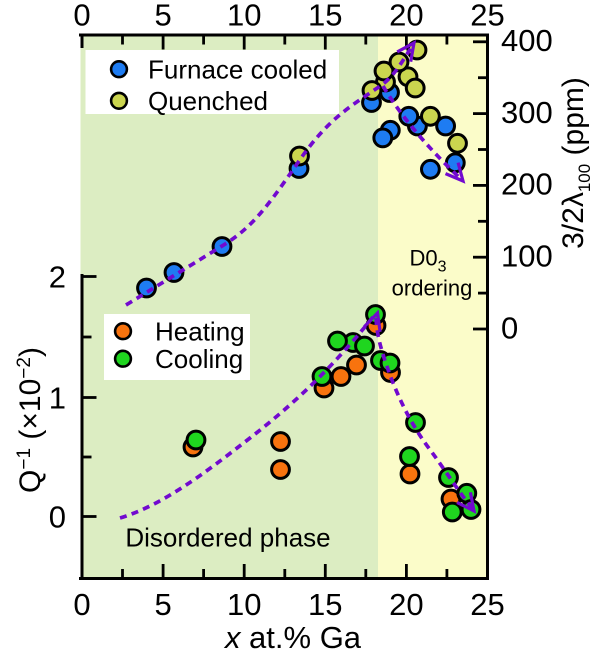  Describe the element at coordinates (527, 112) in the screenshot. I see `svg-text: 300` at that location.